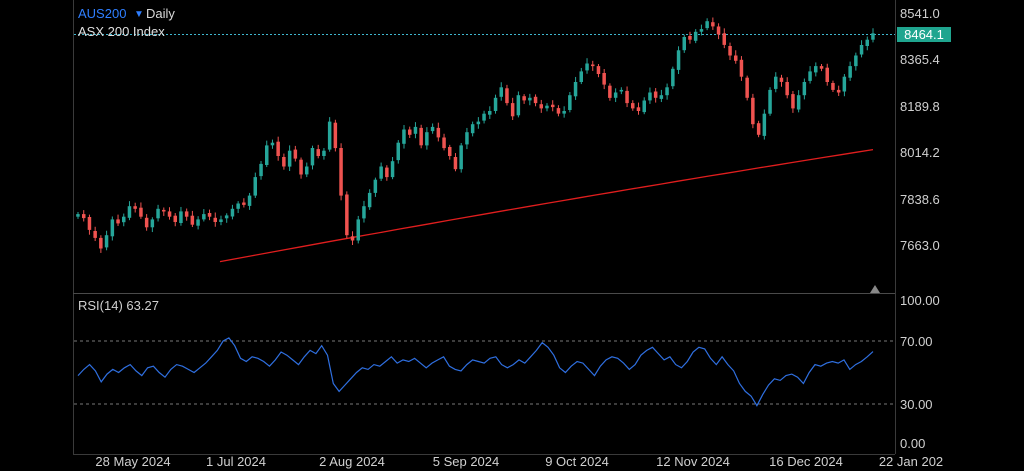 The height and width of the screenshot is (471, 1024). I want to click on price-tick-label: 8189.8, so click(920, 106).